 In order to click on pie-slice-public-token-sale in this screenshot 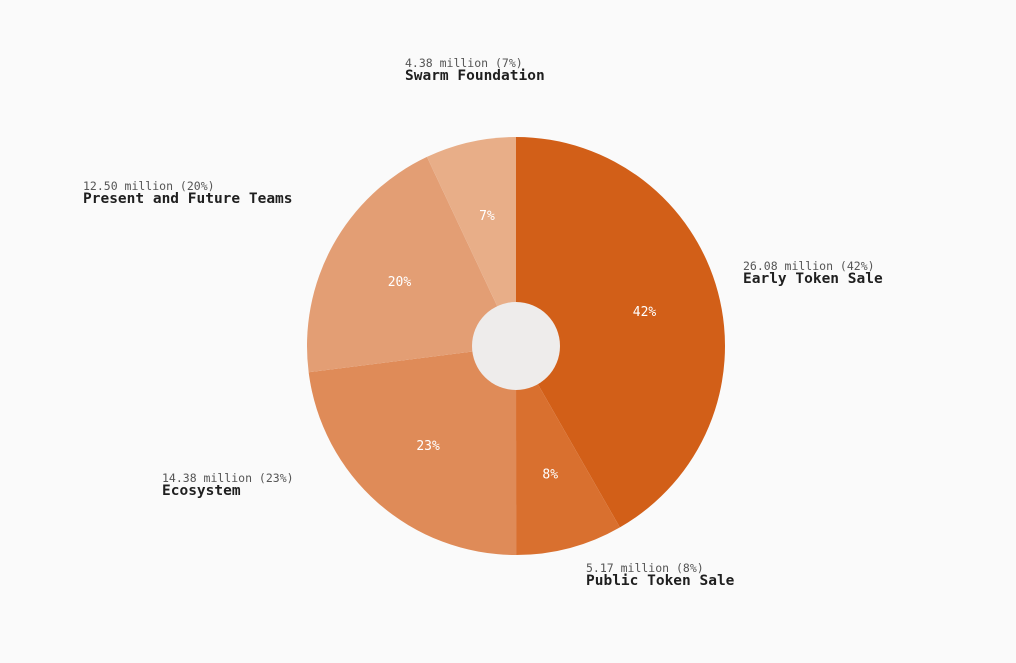, I will do `click(568, 450)`.